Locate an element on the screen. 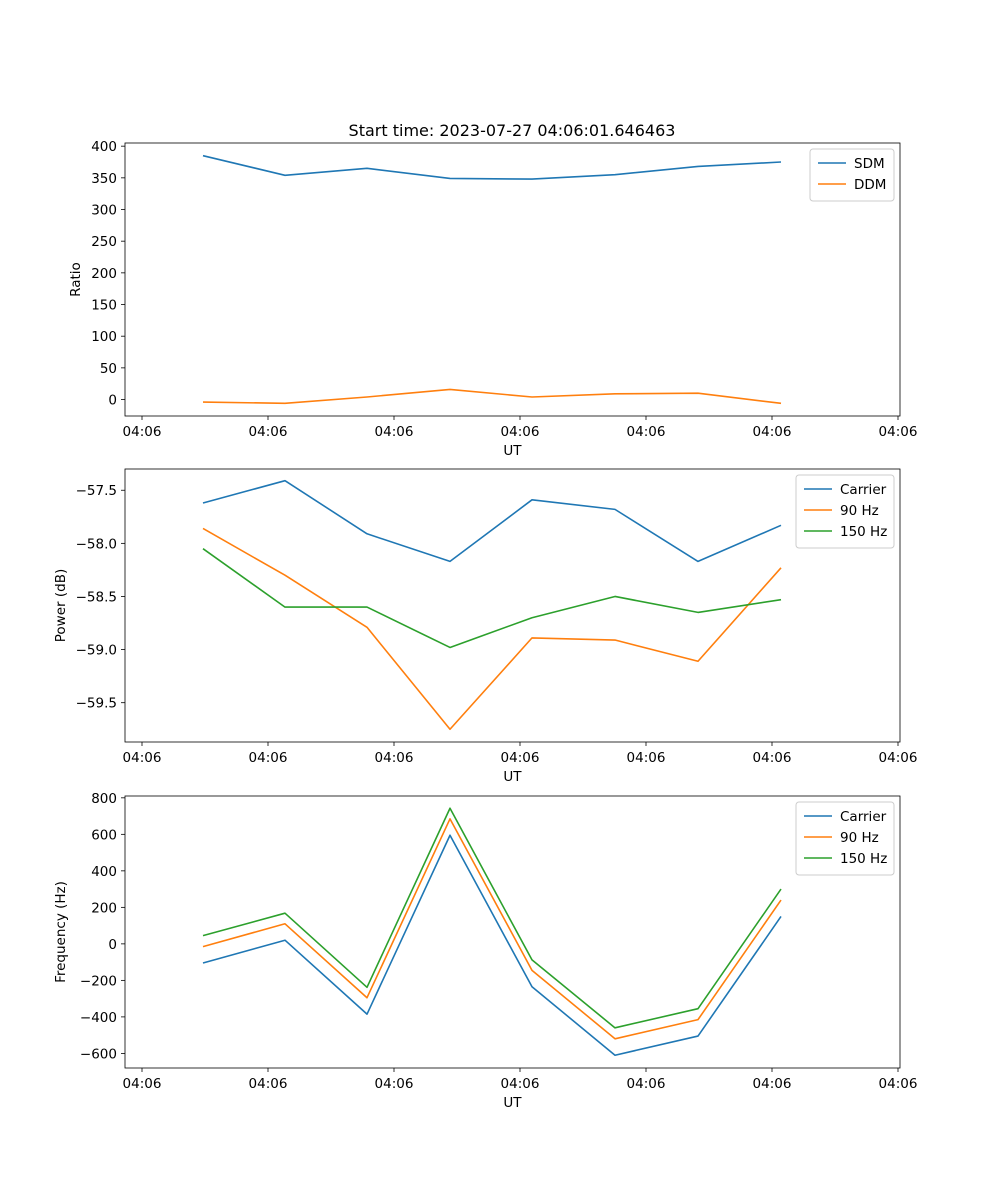 The image size is (1000, 1200). y-tick-label: 50 is located at coordinates (108, 369).